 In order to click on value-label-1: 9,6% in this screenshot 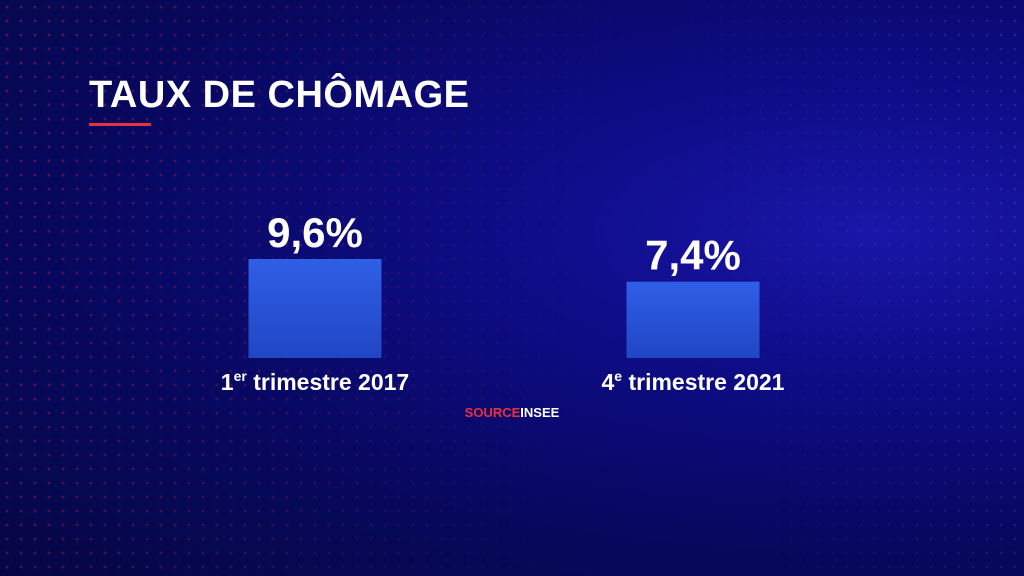, I will do `click(315, 232)`.